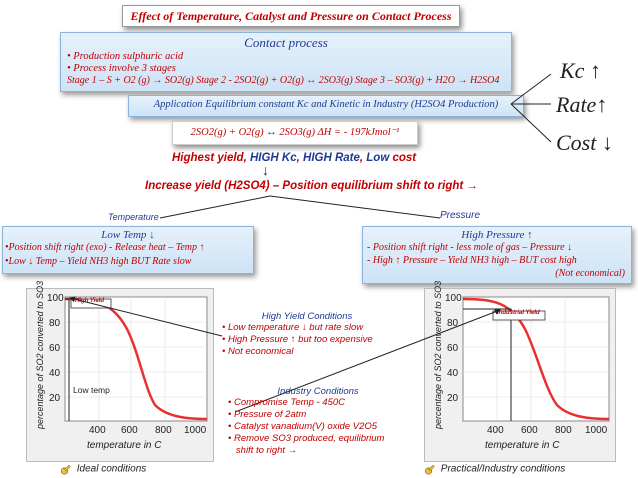  I want to click on footer-right-label: Practical/Industry conditions, so click(503, 469).